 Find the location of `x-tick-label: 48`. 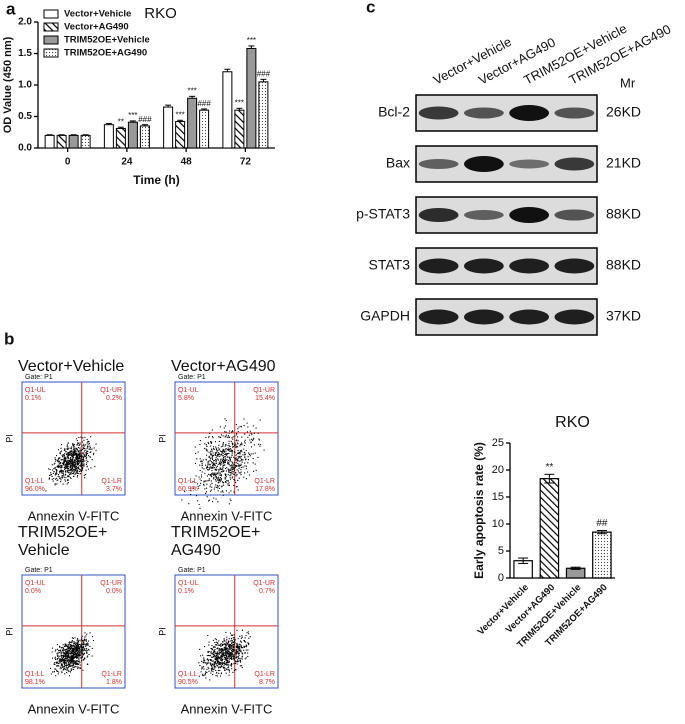

x-tick-label: 48 is located at coordinates (187, 162).